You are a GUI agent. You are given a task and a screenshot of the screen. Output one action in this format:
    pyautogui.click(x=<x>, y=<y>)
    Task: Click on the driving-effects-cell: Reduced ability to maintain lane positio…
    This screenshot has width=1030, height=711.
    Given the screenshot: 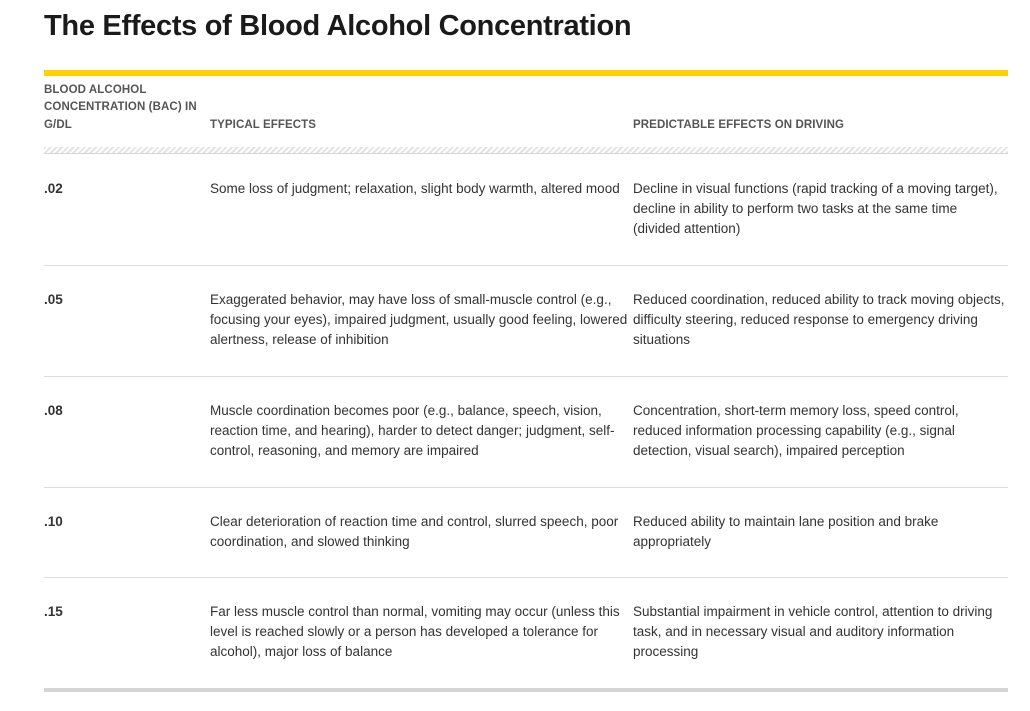 What is the action you would take?
    pyautogui.click(x=786, y=531)
    